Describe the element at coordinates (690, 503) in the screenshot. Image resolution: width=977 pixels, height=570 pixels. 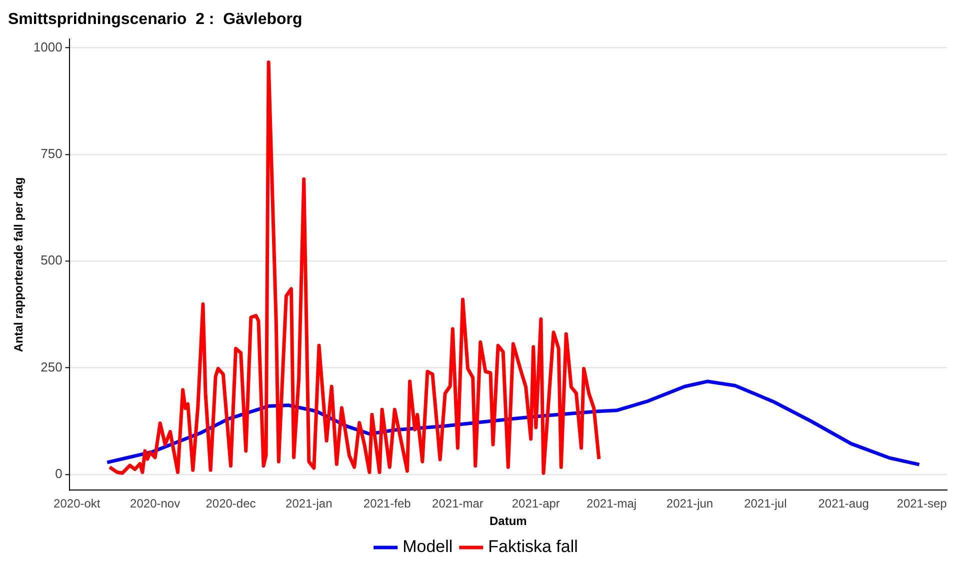
I see `x-tick-label: 2021-jun` at that location.